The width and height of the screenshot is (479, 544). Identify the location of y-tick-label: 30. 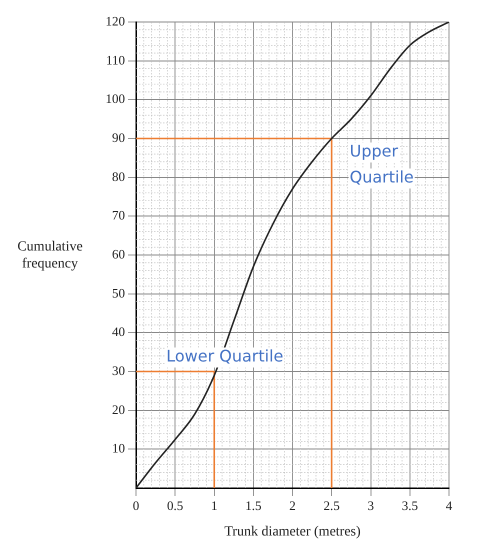
(118, 370).